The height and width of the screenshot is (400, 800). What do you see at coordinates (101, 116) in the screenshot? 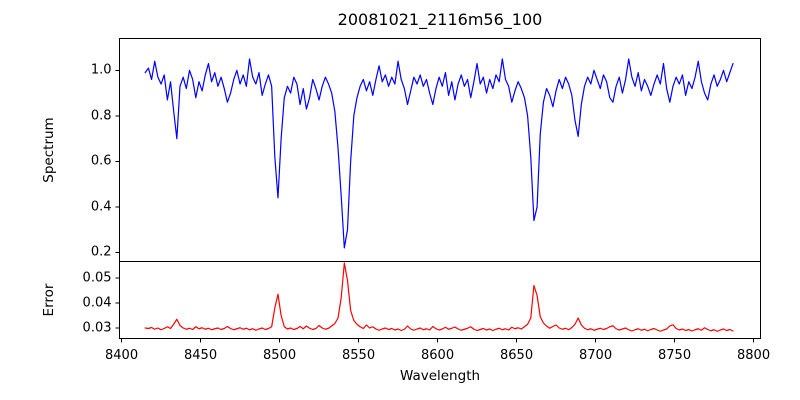
I see `spectrum-ytick-label-0.8: 0.8` at bounding box center [101, 116].